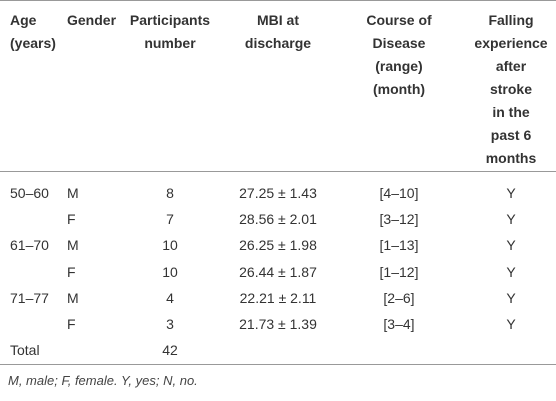  Describe the element at coordinates (29, 245) in the screenshot. I see `table-cell: 61–70` at that location.